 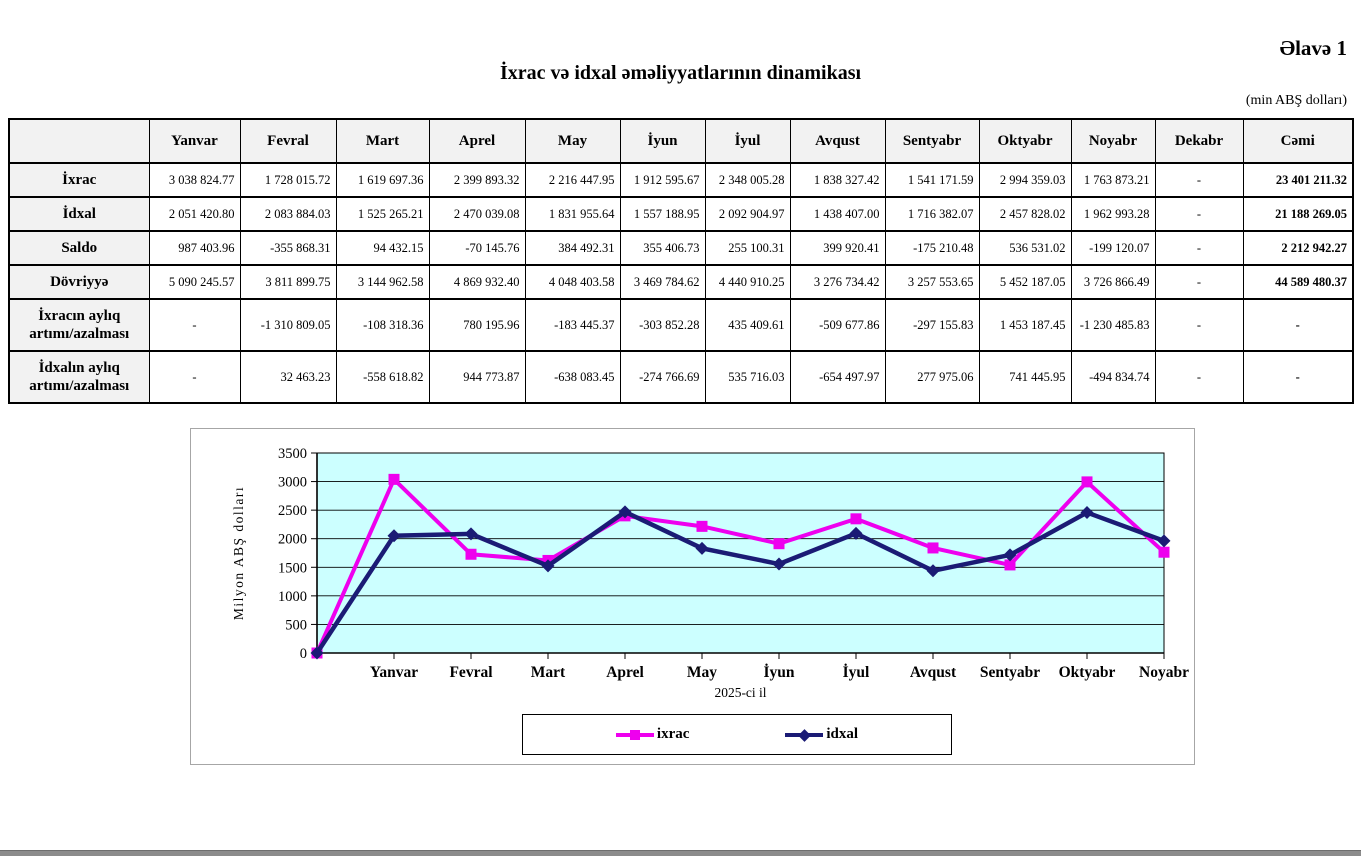 What do you see at coordinates (1025, 180) in the screenshot?
I see `table-cell: 2 994 359.03` at bounding box center [1025, 180].